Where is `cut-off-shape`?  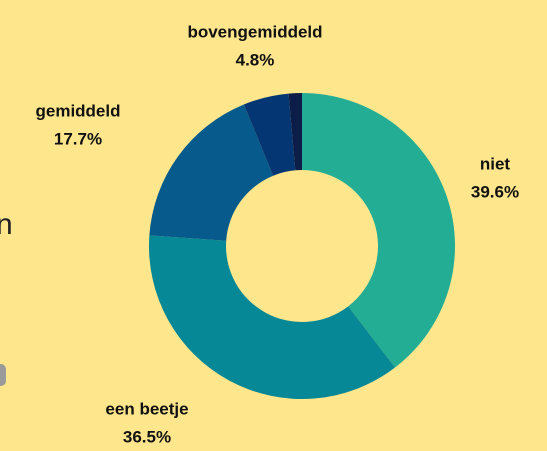 cut-off-shape is located at coordinates (3, 375).